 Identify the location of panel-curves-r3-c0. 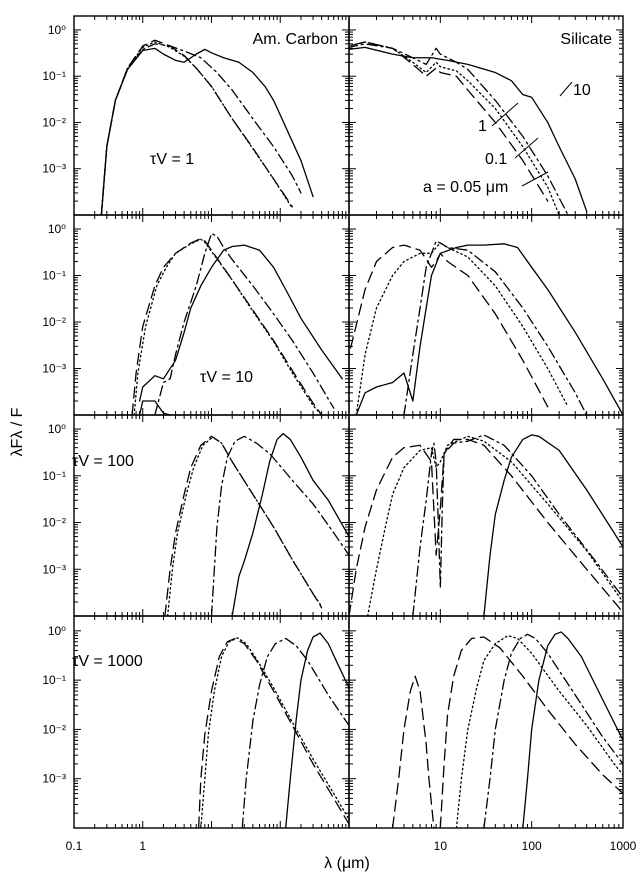
(273, 730).